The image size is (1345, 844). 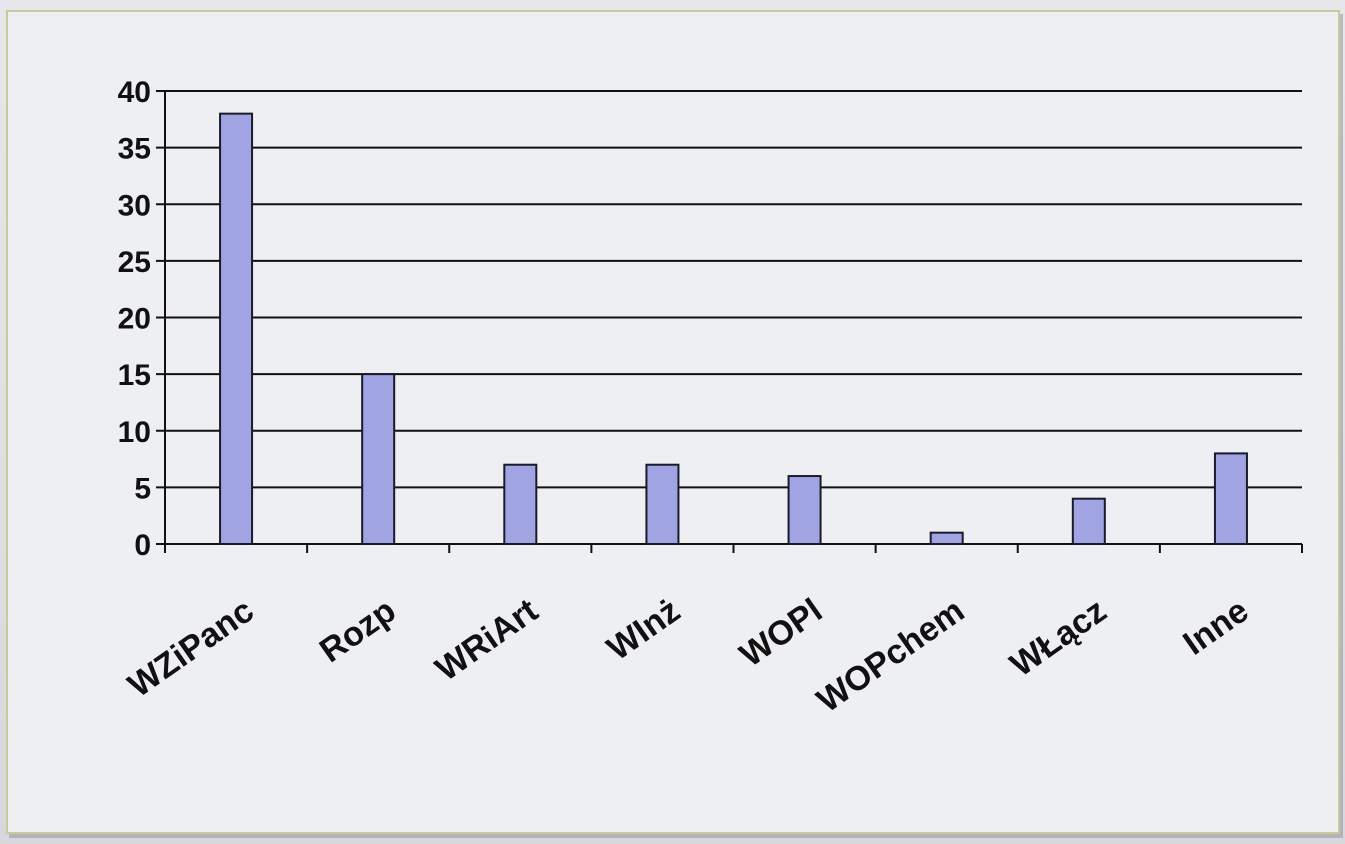 I want to click on x-tick-label-Rozp: Rozp, so click(x=358, y=630).